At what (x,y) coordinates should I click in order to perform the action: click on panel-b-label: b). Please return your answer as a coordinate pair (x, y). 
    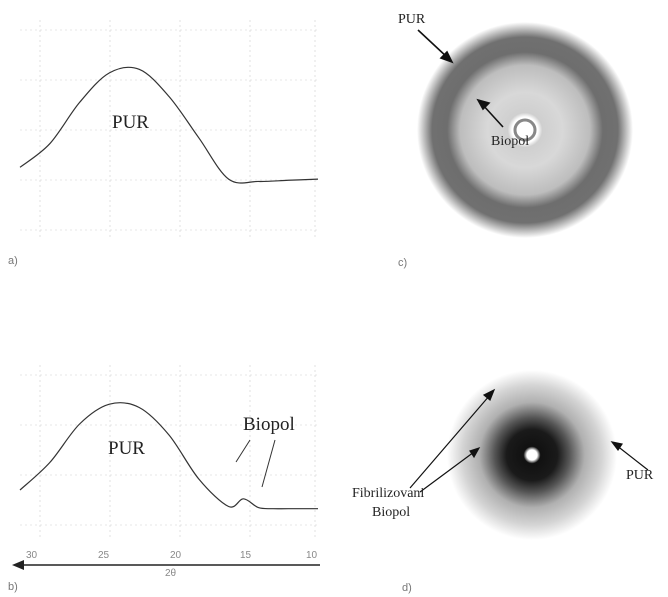
    Looking at the image, I should click on (13, 587).